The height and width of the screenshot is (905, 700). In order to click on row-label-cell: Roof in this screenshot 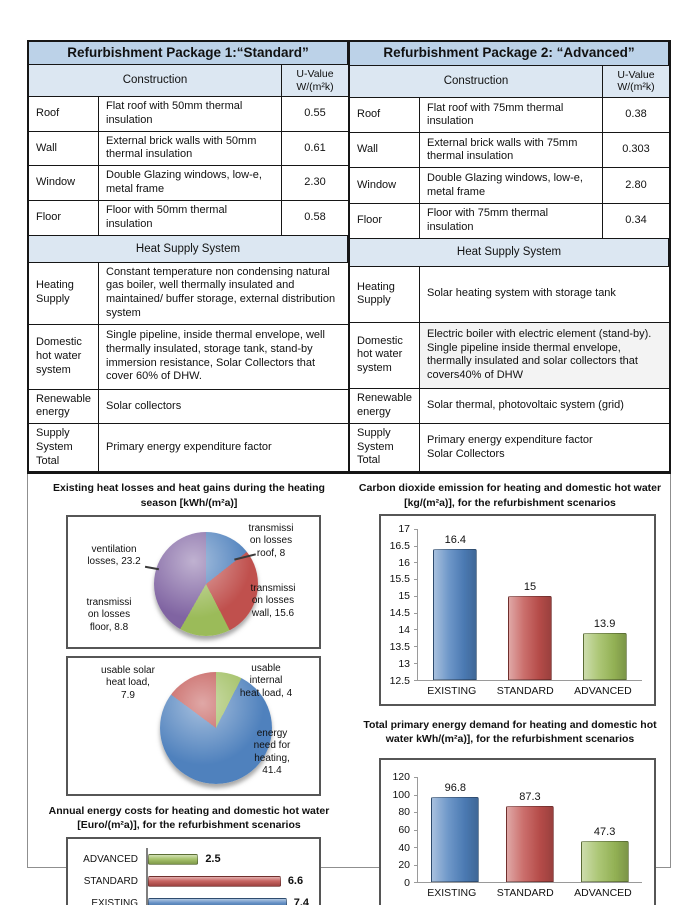, I will do `click(385, 116)`.